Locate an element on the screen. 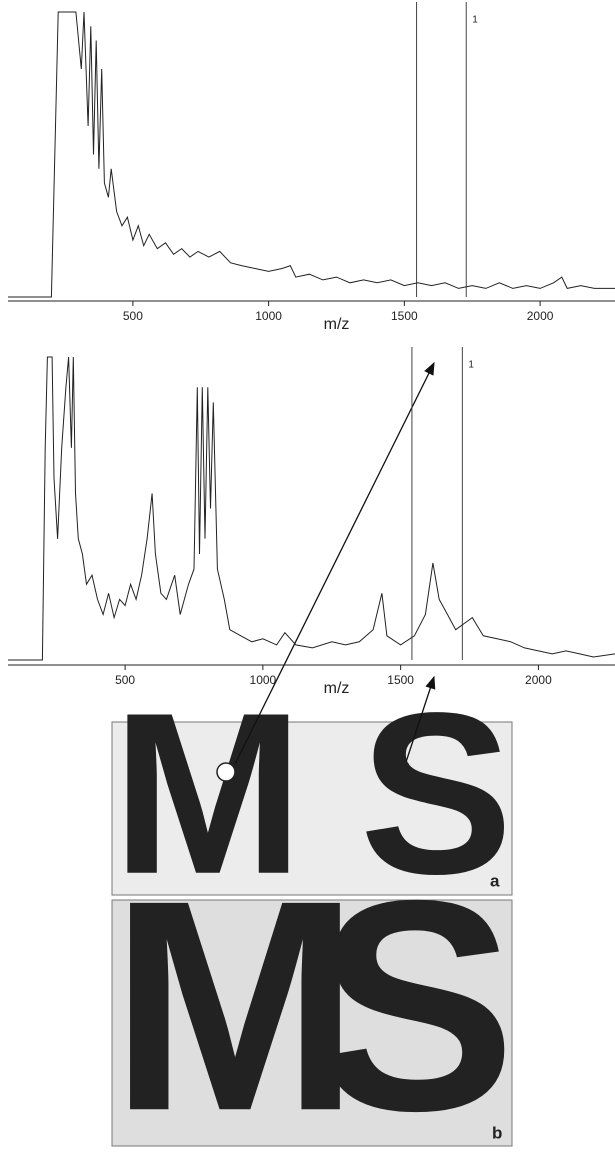 The height and width of the screenshot is (1154, 615). panel-label: b is located at coordinates (497, 1132).